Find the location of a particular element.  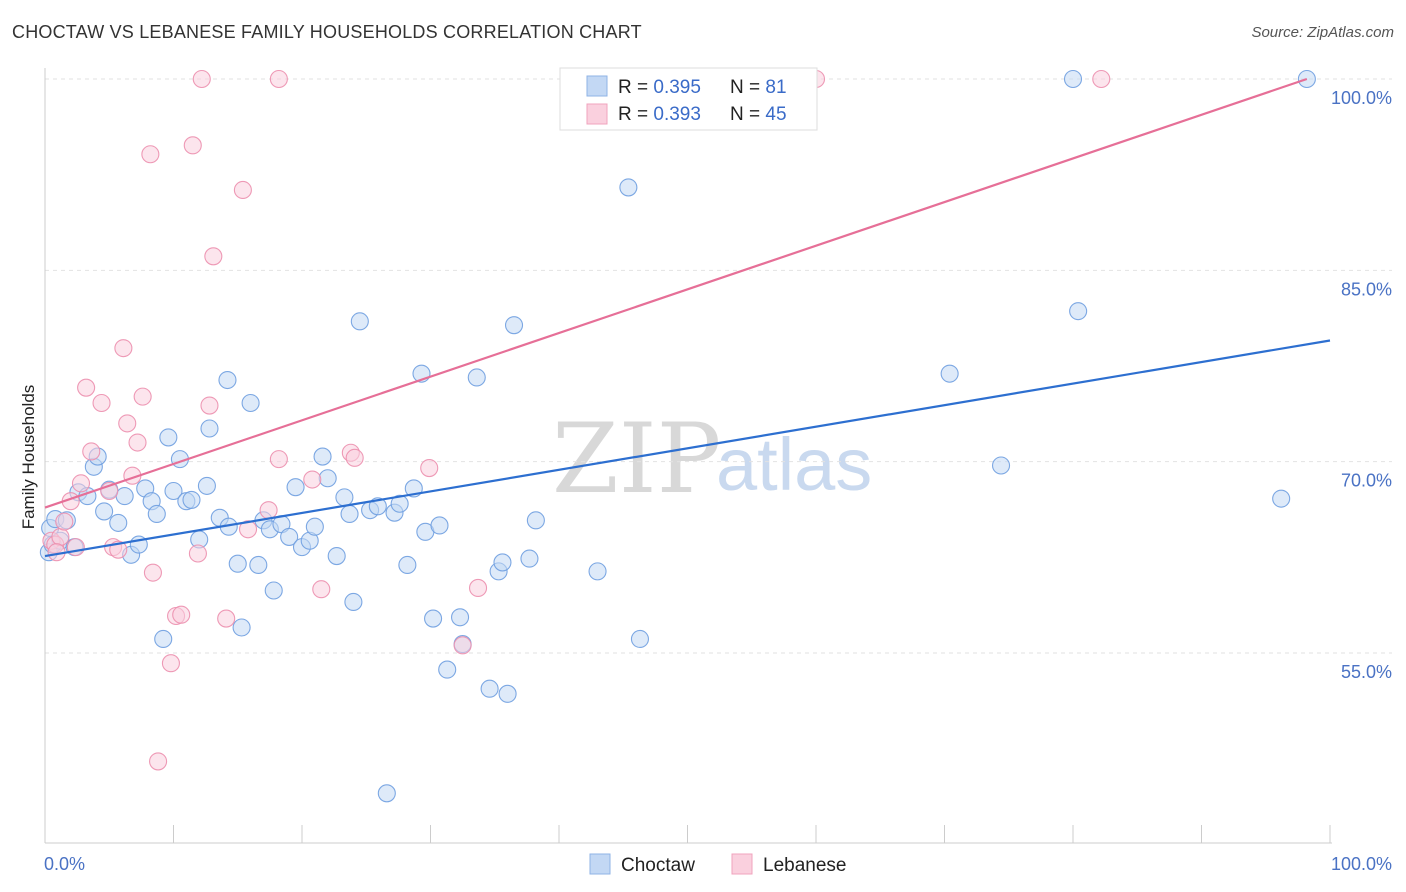

y-tick-label: 85.0% is located at coordinates (1366, 289).